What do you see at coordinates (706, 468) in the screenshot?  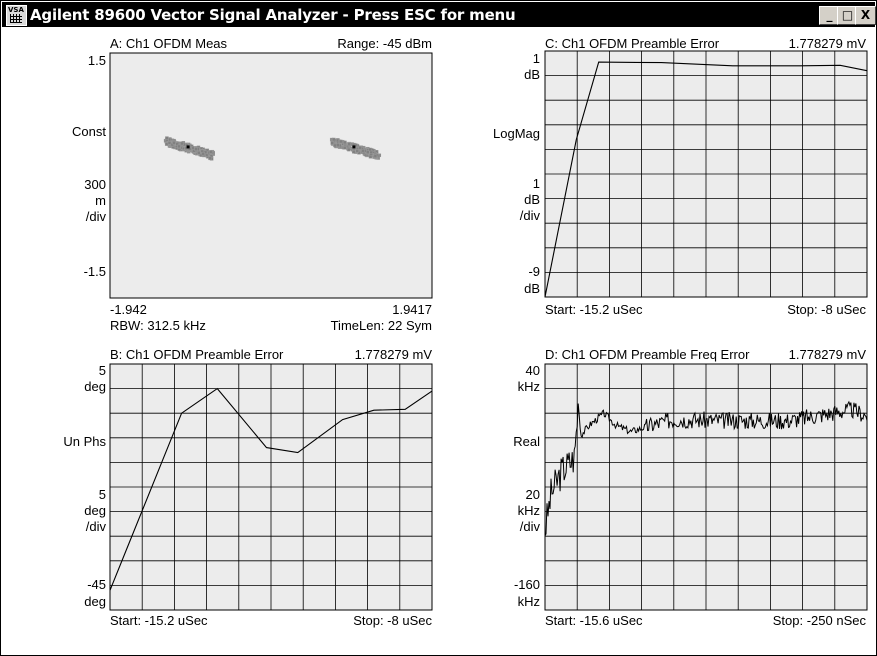 I see `trace-d-line` at bounding box center [706, 468].